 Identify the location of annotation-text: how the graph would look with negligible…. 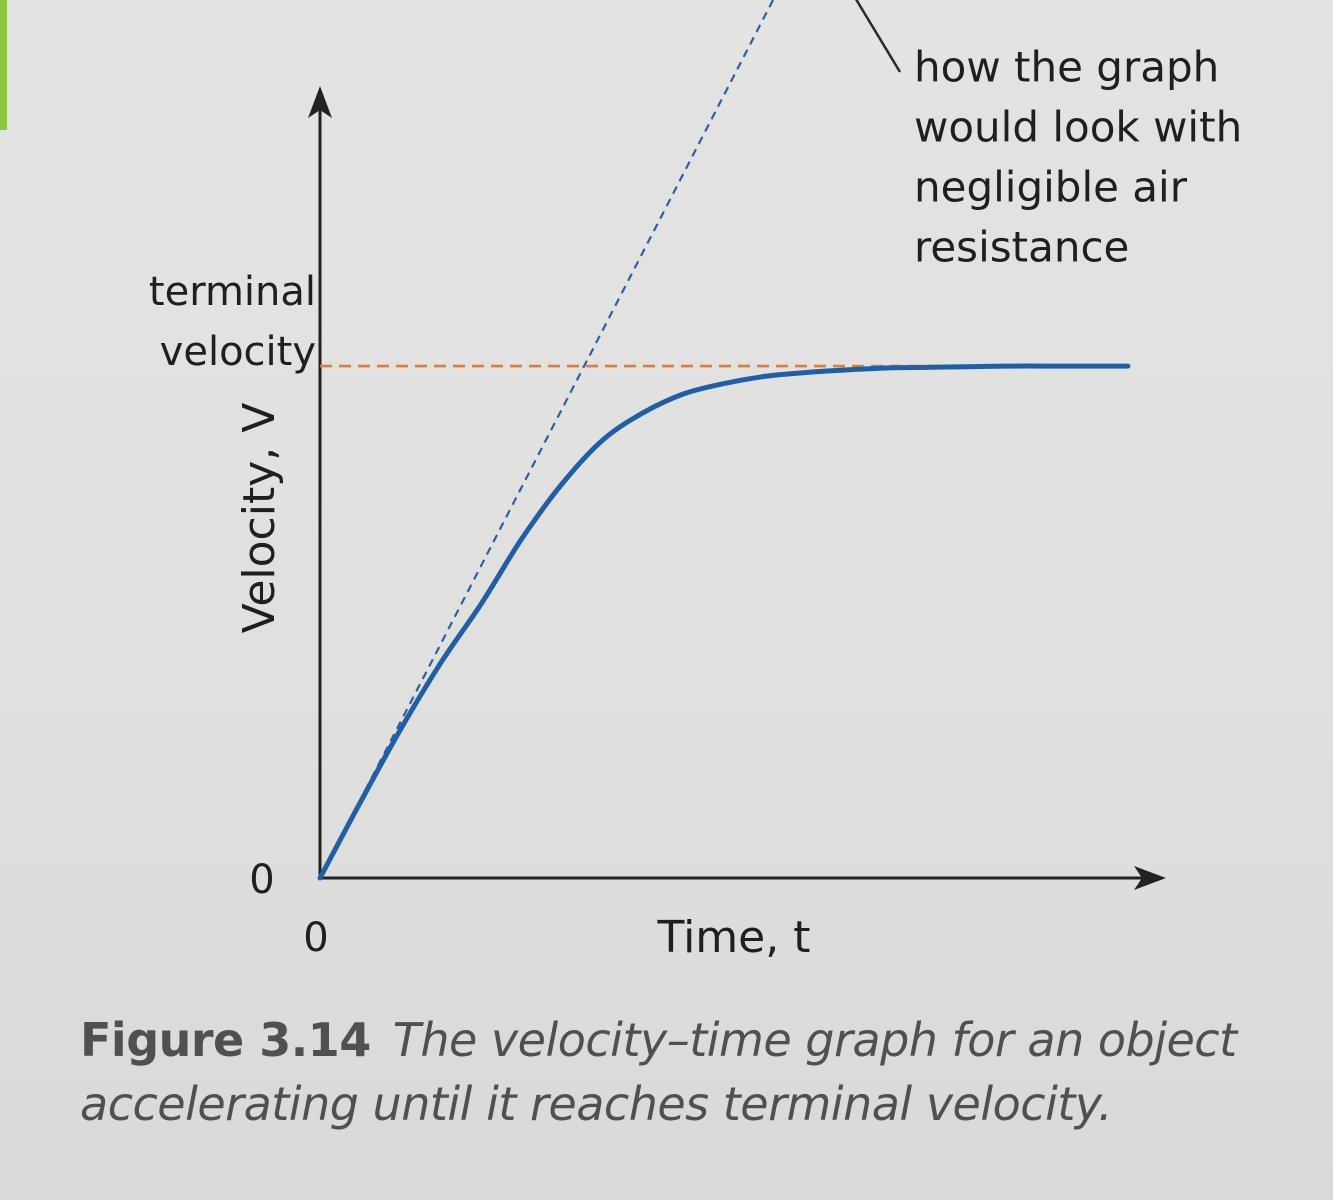
(1078, 157).